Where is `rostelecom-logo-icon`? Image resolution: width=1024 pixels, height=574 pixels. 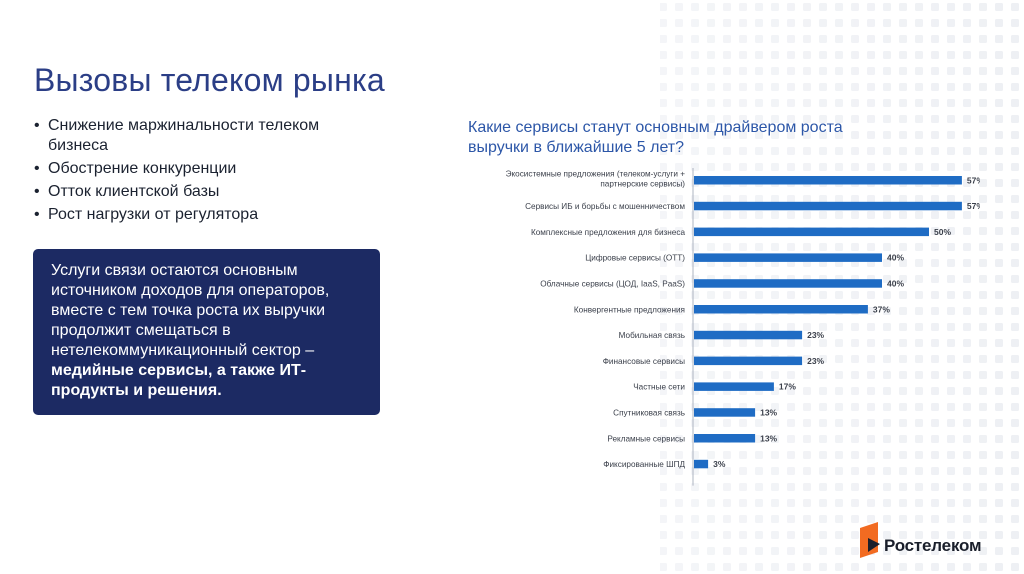
rostelecom-logo-icon is located at coordinates (870, 540).